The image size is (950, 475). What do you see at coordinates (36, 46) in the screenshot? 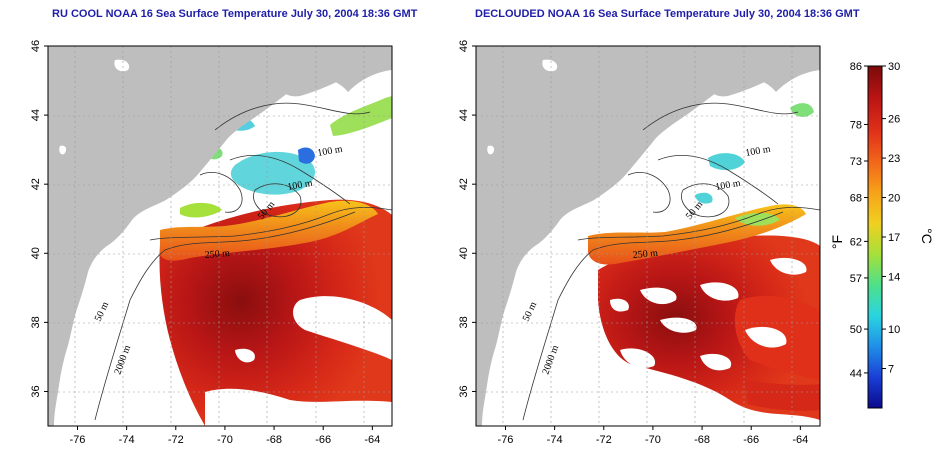
I see `left-y-tick-label: 46` at bounding box center [36, 46].